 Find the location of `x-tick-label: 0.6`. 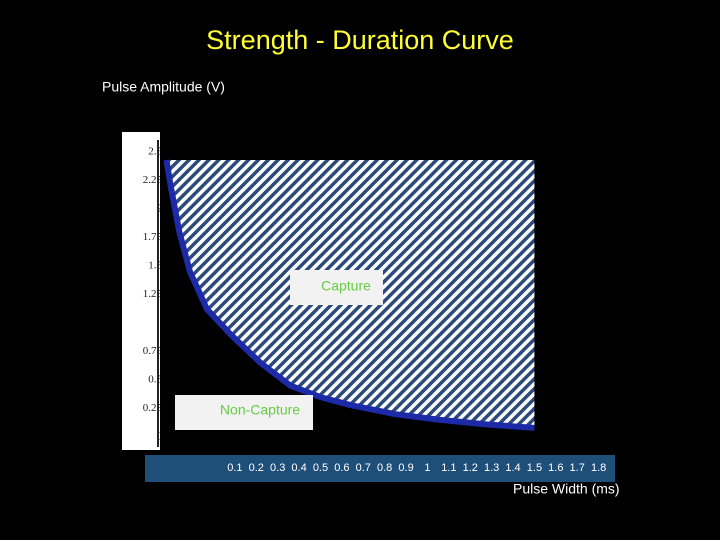

x-tick-label: 0.6 is located at coordinates (341, 468).